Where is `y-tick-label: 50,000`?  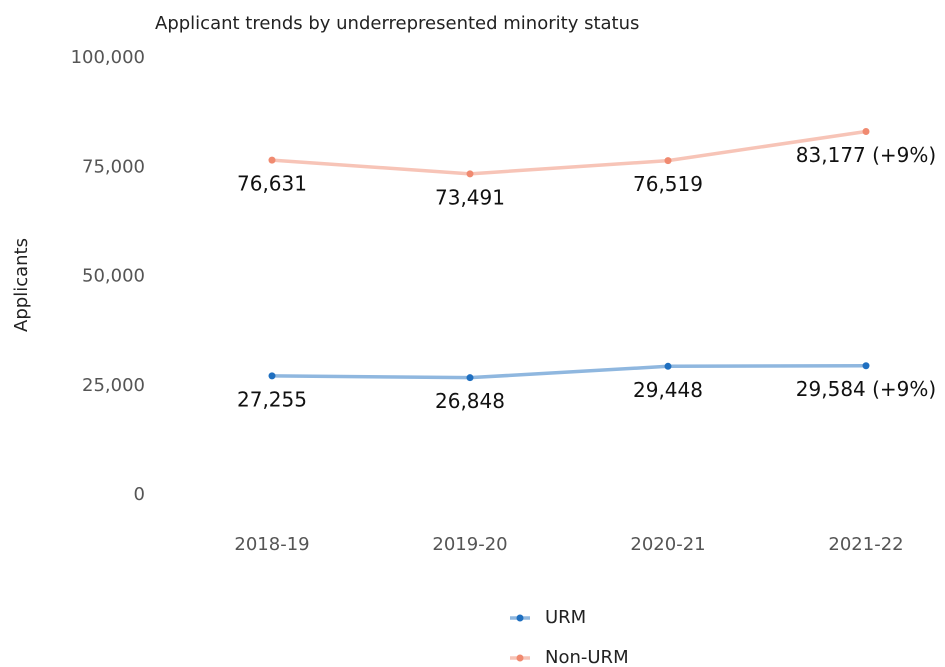
y-tick-label: 50,000 is located at coordinates (113, 276).